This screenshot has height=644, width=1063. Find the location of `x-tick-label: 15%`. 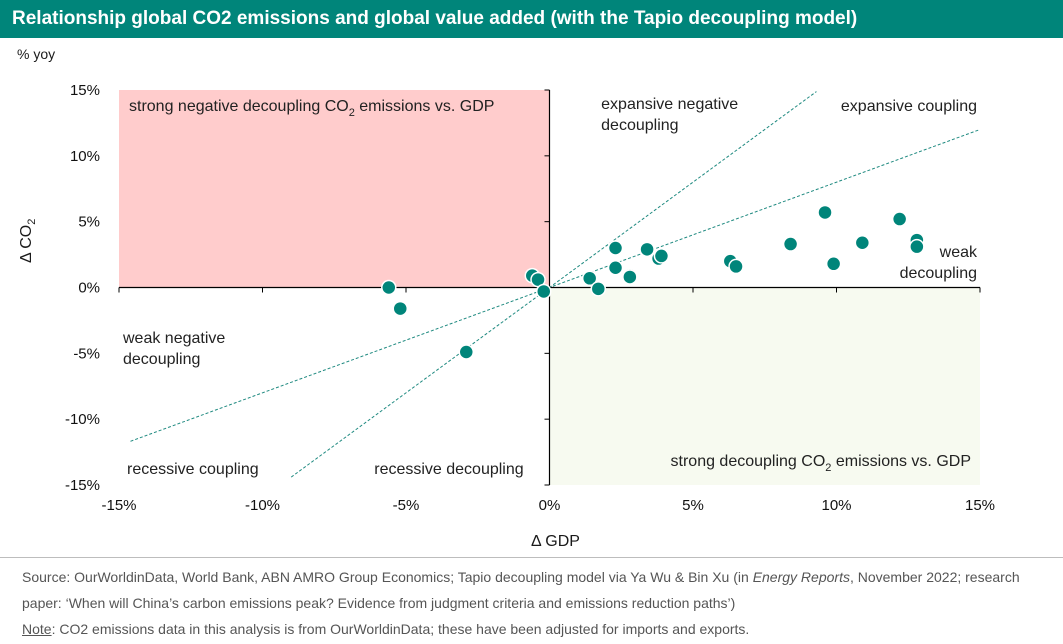

x-tick-label: 15% is located at coordinates (980, 505).